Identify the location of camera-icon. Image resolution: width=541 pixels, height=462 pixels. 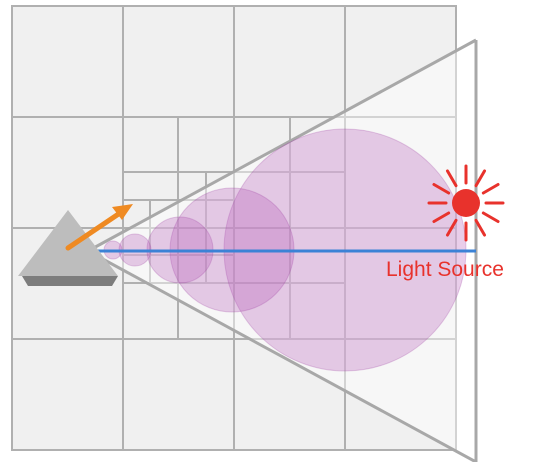
(68, 248).